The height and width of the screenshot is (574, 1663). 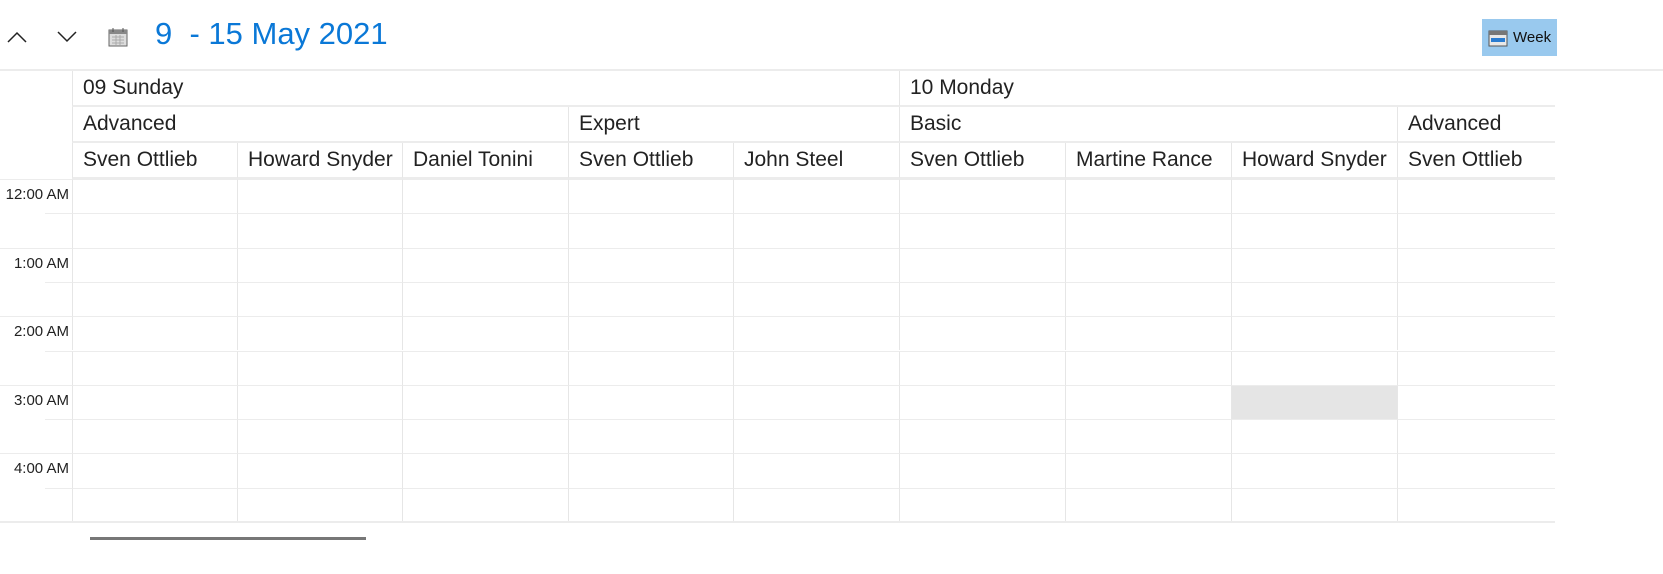 What do you see at coordinates (118, 37) in the screenshot?
I see `calendar-picker-button` at bounding box center [118, 37].